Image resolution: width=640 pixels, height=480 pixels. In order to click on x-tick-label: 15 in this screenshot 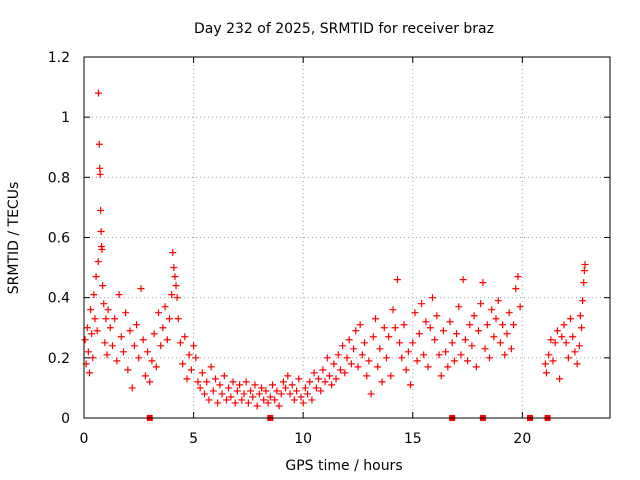, I will do `click(413, 439)`.